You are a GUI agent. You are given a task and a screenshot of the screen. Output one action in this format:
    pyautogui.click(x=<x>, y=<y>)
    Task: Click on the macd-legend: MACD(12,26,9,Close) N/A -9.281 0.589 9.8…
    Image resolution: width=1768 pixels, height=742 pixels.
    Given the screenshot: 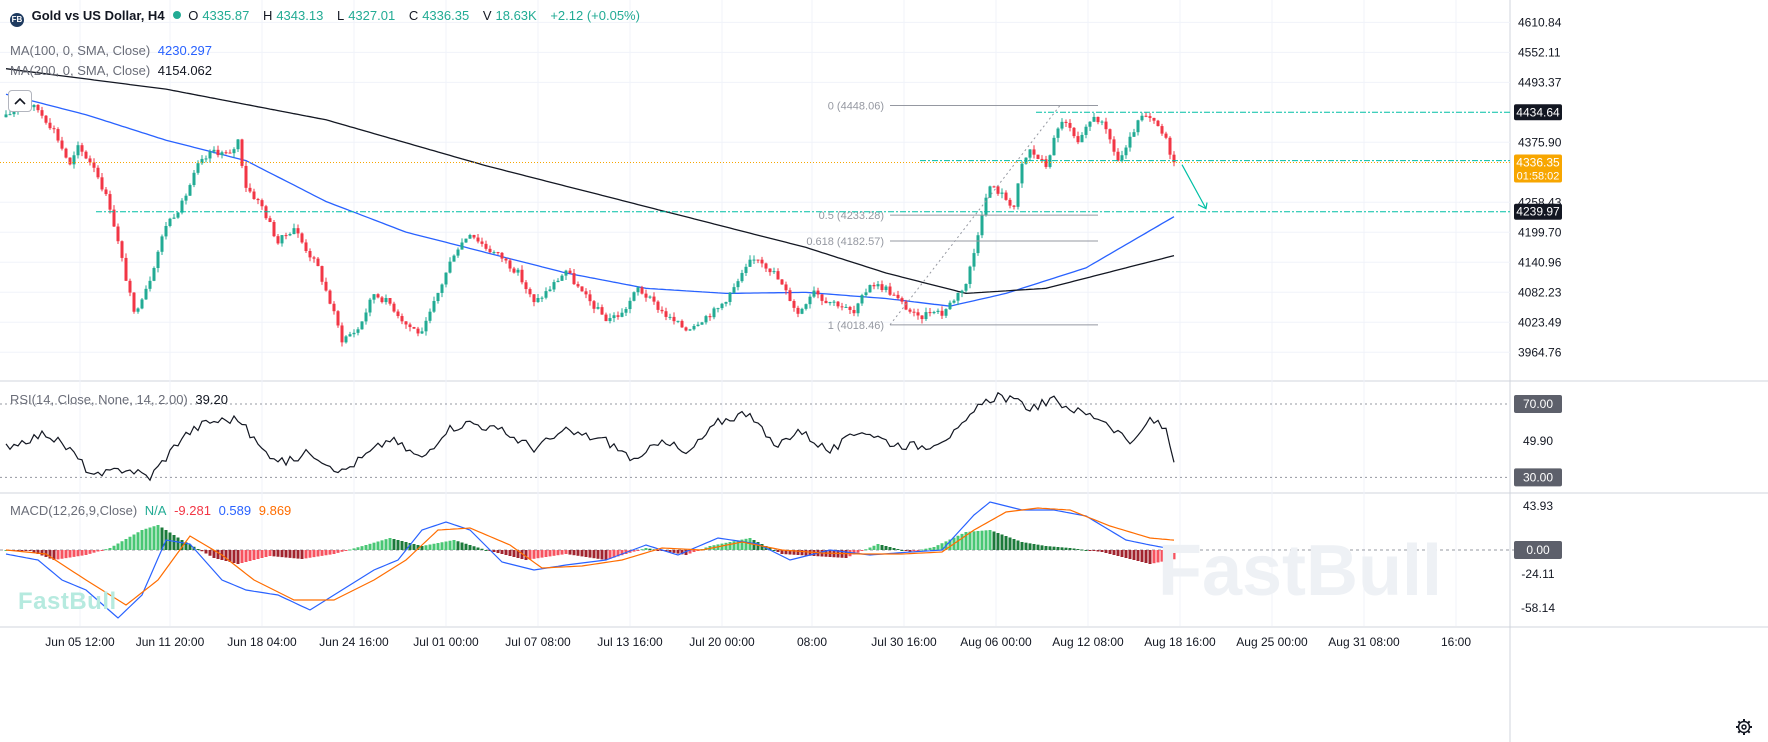 What is the action you would take?
    pyautogui.click(x=152, y=510)
    